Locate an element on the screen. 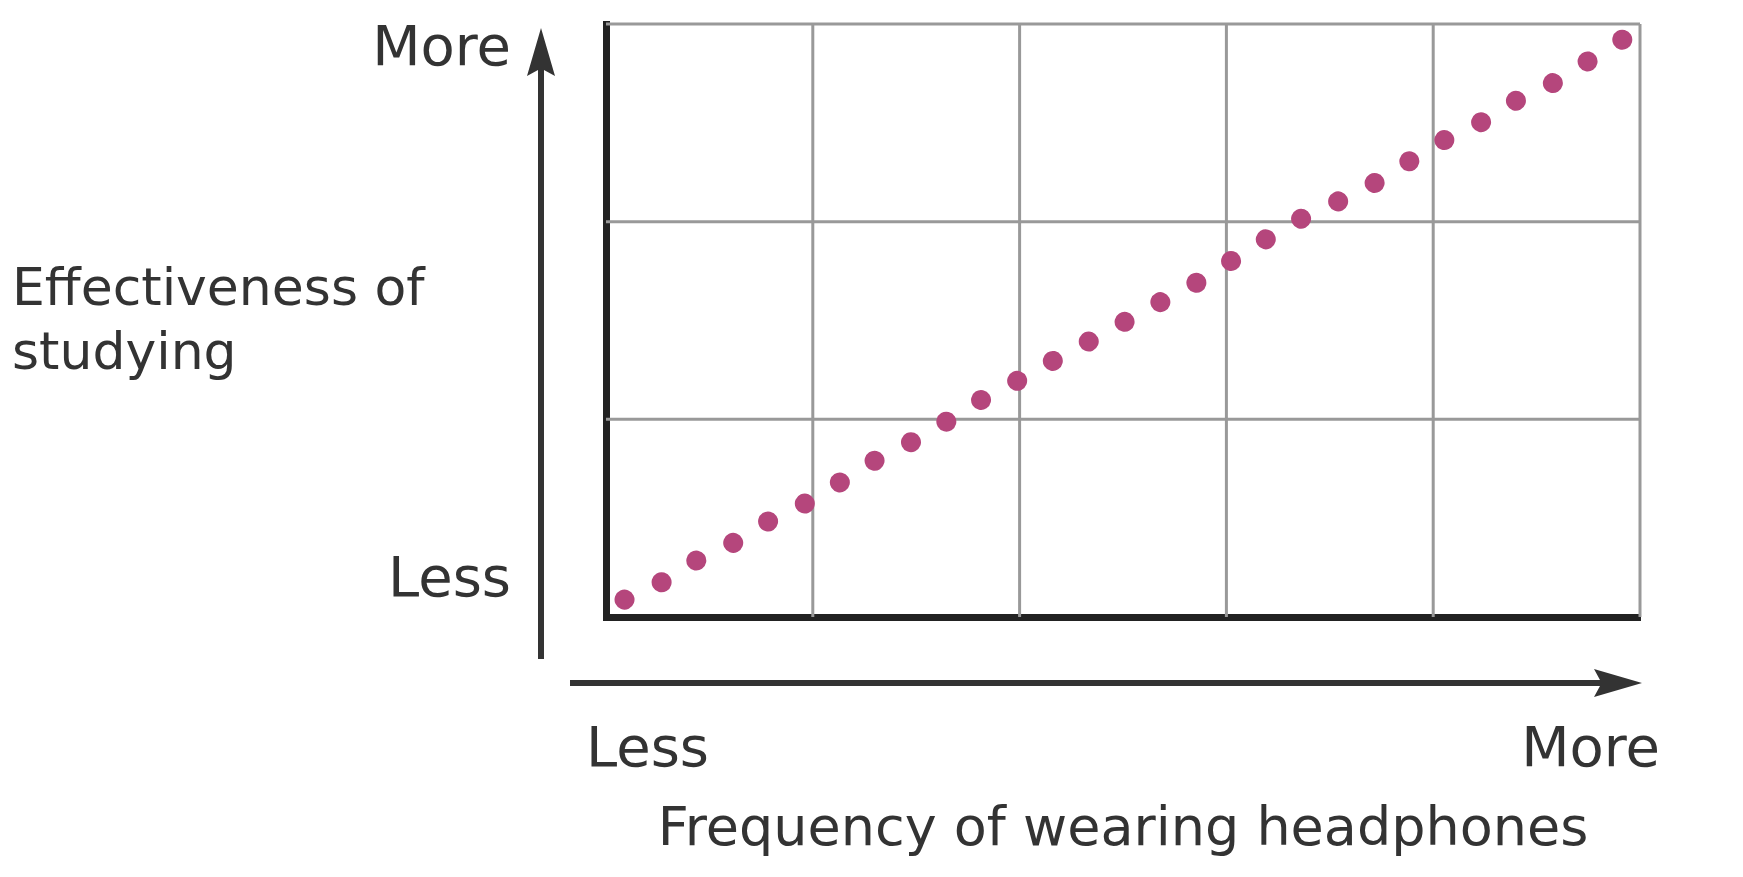  x-axis-title: Frequency of wearing headphones is located at coordinates (1123, 826).